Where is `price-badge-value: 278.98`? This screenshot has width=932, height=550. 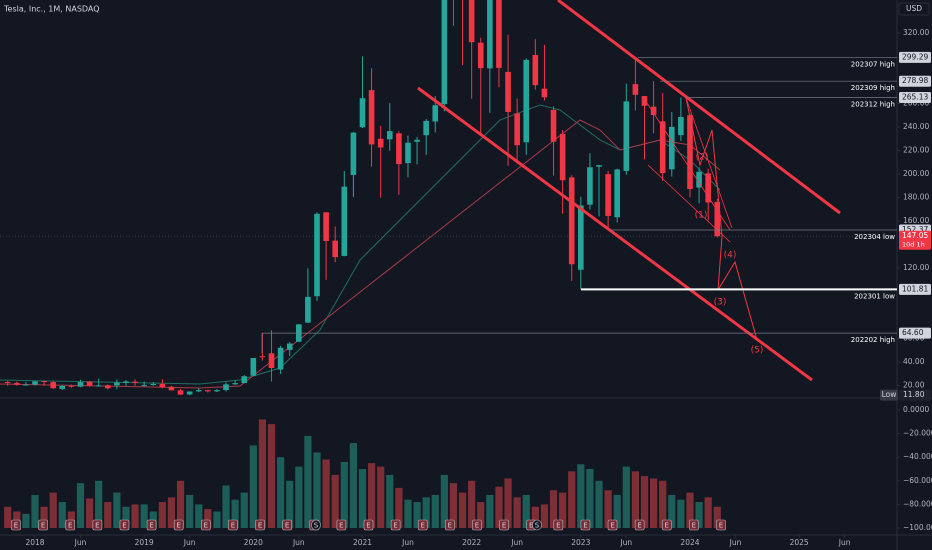
price-badge-value: 278.98 is located at coordinates (915, 80).